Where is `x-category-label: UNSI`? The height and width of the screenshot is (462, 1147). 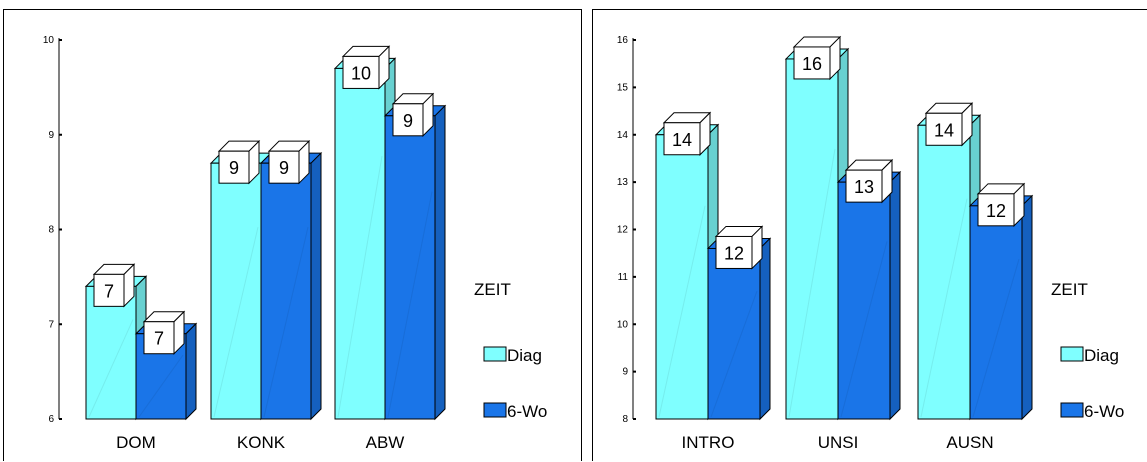
x-category-label: UNSI is located at coordinates (838, 442).